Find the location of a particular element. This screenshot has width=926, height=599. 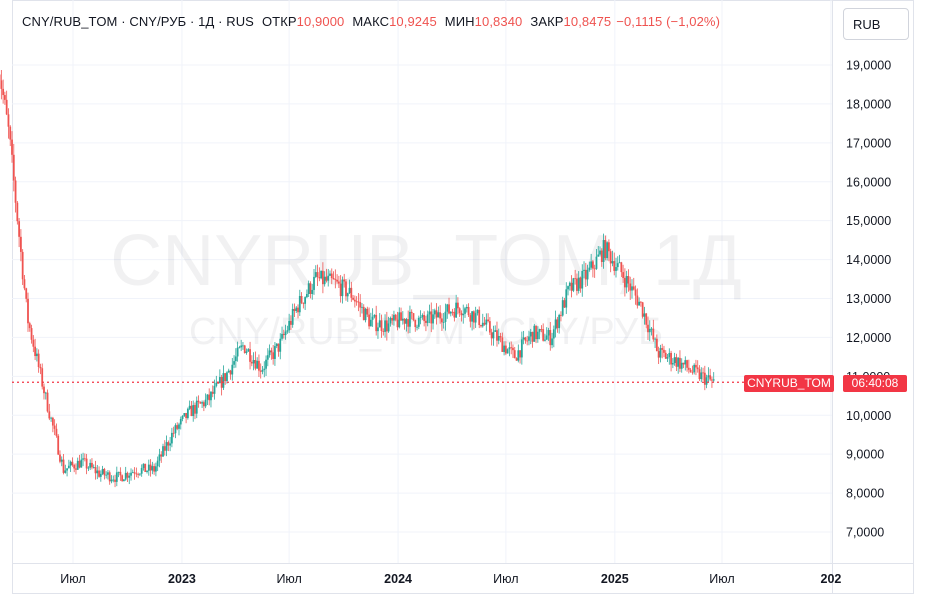

y-tick-label: 15,0000 is located at coordinates (868, 221).